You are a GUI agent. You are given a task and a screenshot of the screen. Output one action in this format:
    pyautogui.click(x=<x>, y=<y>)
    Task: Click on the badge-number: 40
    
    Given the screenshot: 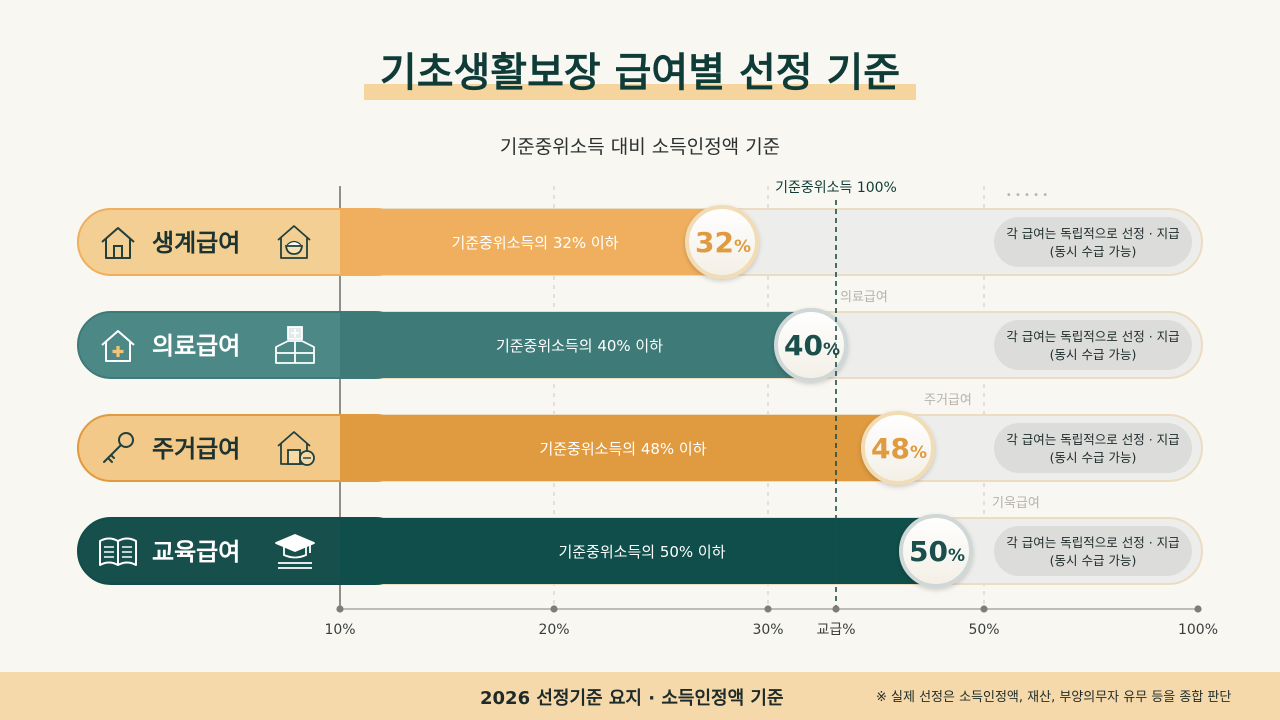 What is the action you would take?
    pyautogui.click(x=803, y=345)
    